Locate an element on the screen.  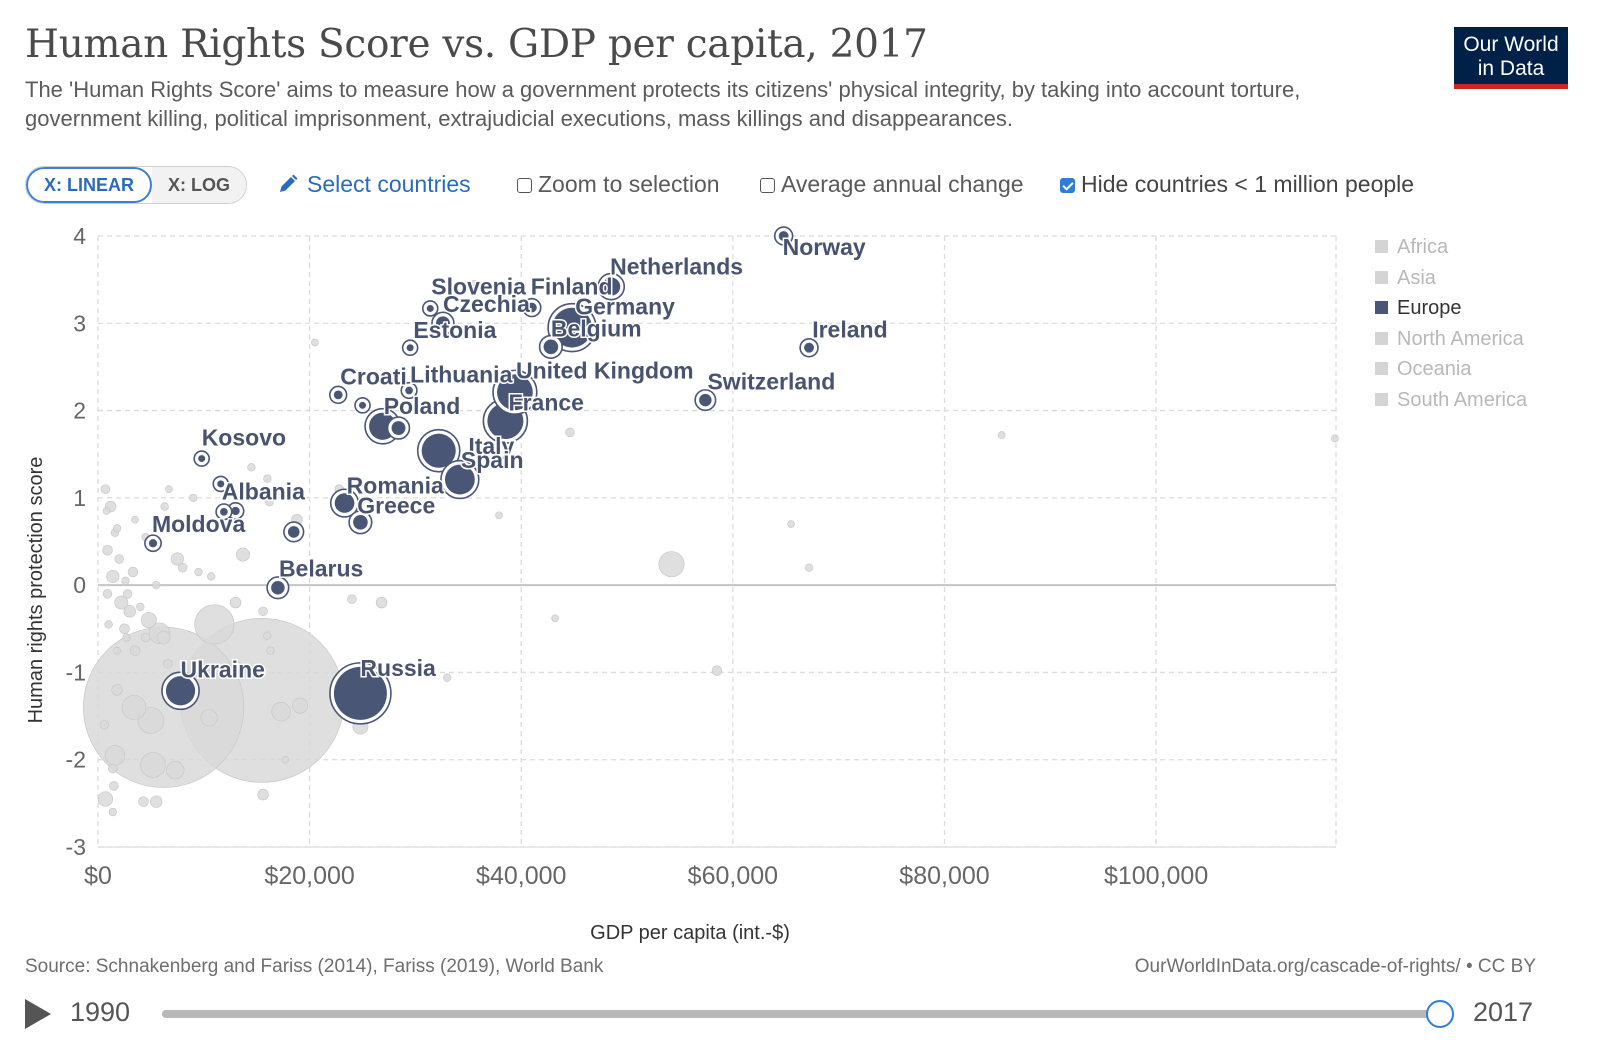
owid-logo: Our World in Data is located at coordinates (1511, 58).